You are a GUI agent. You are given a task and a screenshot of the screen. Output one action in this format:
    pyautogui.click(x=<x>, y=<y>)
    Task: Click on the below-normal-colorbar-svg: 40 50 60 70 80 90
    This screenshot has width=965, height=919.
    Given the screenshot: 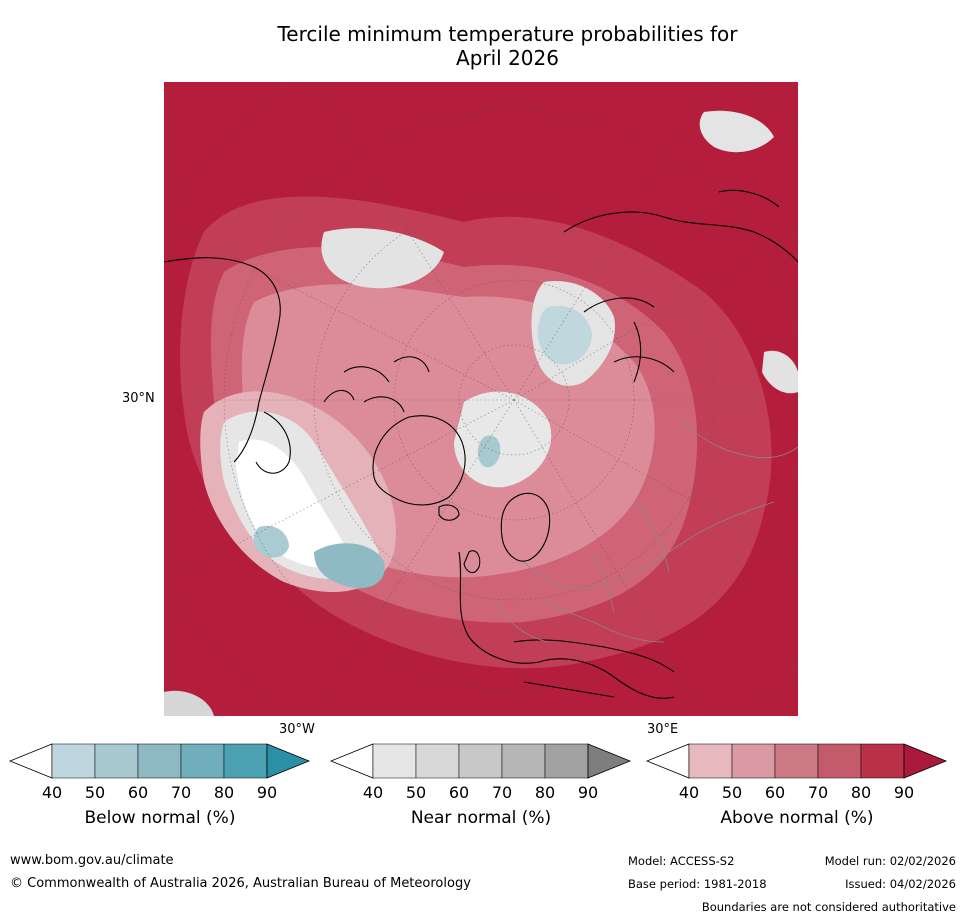 What is the action you would take?
    pyautogui.click(x=159, y=772)
    